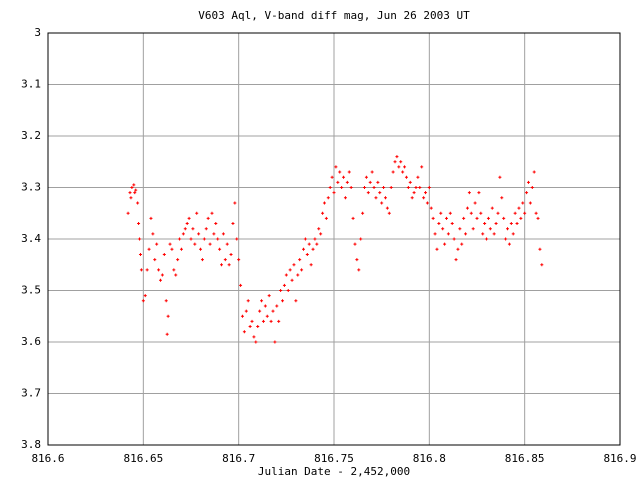 The height and width of the screenshot is (480, 640). What do you see at coordinates (334, 458) in the screenshot?
I see `x-tick-label: 816.75` at bounding box center [334, 458].